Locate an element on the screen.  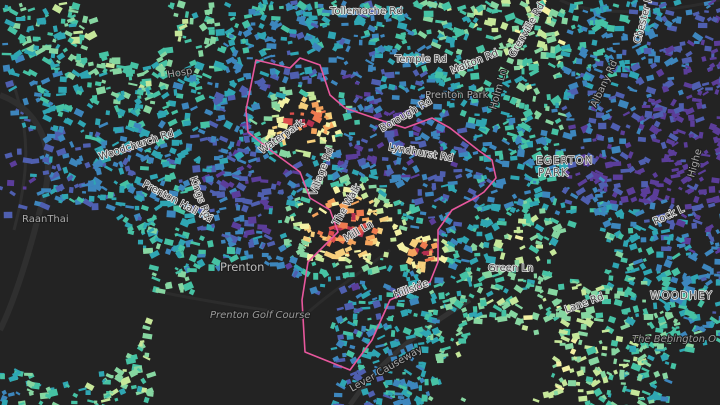
label-hosp: Hosp is located at coordinates (180, 73).